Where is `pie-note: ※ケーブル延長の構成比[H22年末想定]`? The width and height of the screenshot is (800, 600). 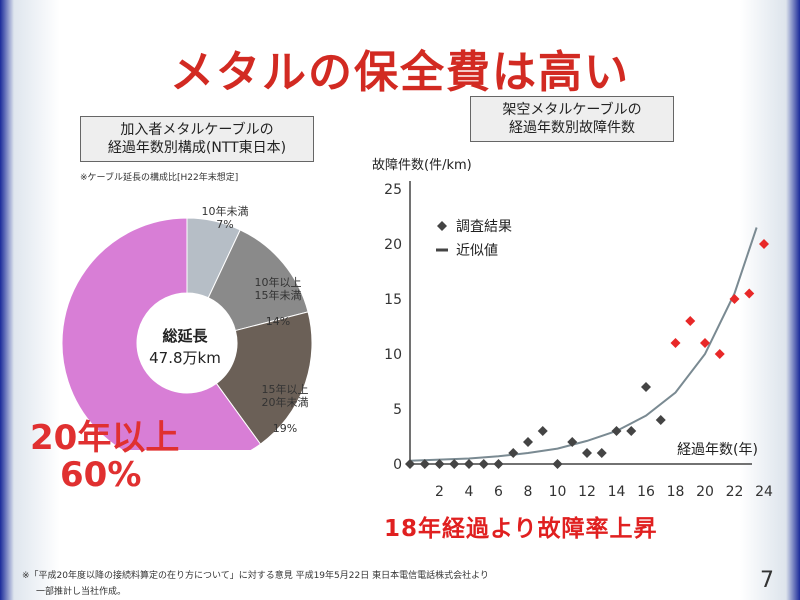 pie-note: ※ケーブル延長の構成比[H22年末想定] is located at coordinates (159, 178).